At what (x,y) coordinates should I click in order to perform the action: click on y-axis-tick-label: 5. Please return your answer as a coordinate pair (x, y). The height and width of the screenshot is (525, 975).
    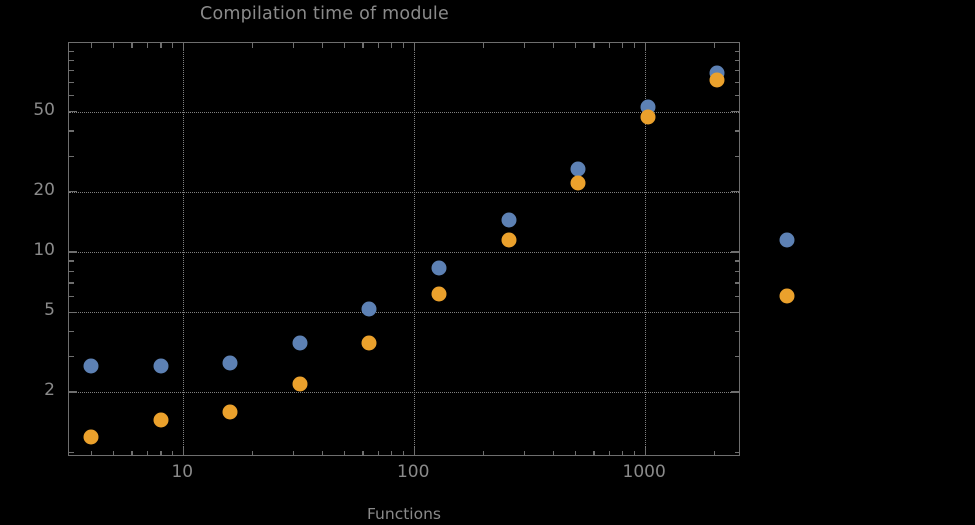
    Looking at the image, I should click on (49, 310).